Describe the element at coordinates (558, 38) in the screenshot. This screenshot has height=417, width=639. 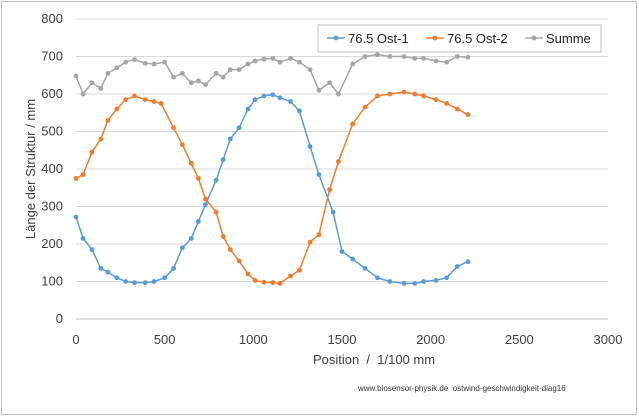
I see `legend-entry: Summe` at that location.